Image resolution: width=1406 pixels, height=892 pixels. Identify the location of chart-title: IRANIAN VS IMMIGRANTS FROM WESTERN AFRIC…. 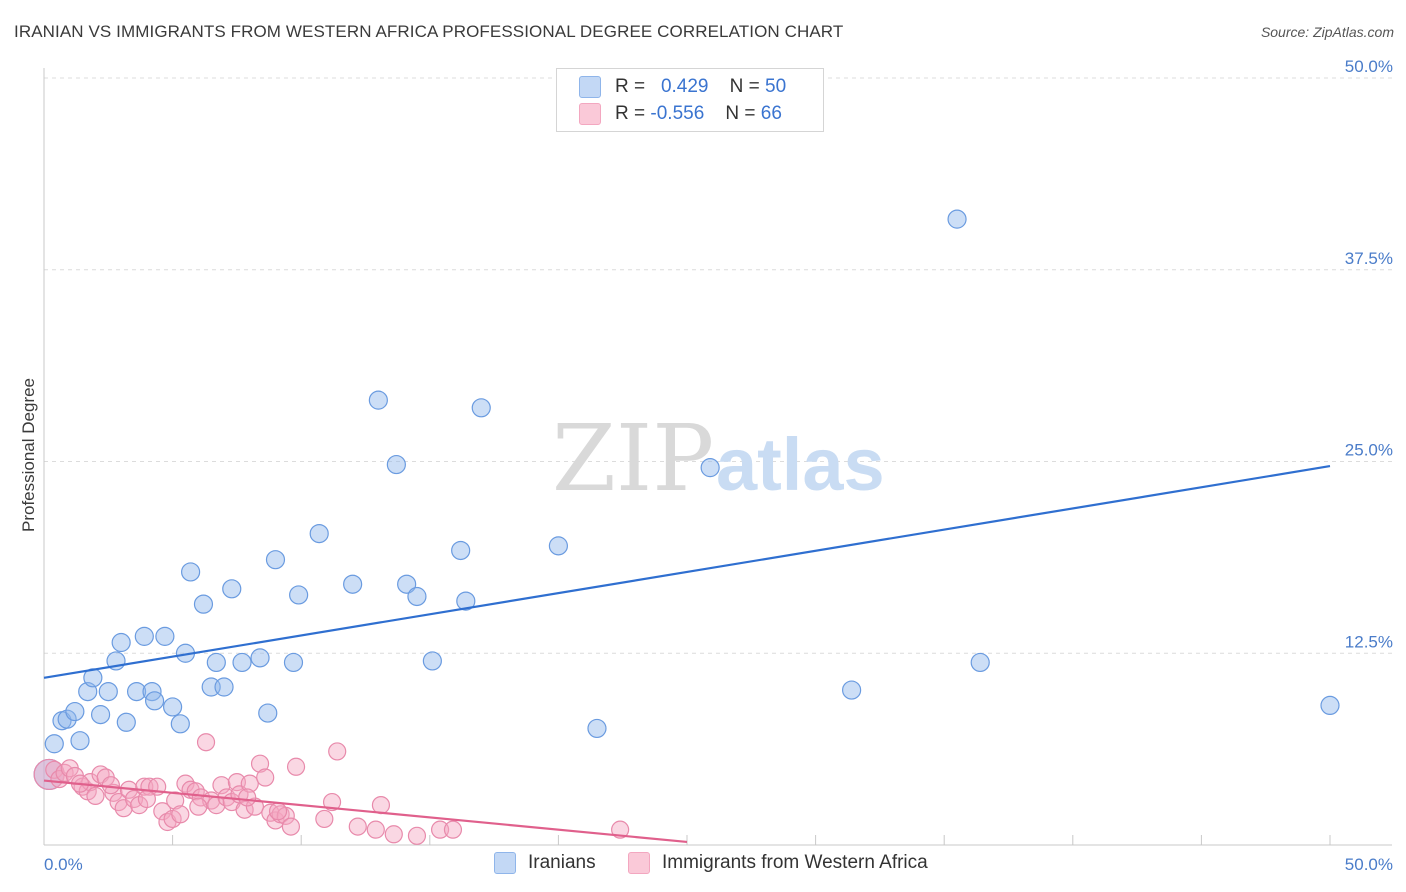
(429, 31).